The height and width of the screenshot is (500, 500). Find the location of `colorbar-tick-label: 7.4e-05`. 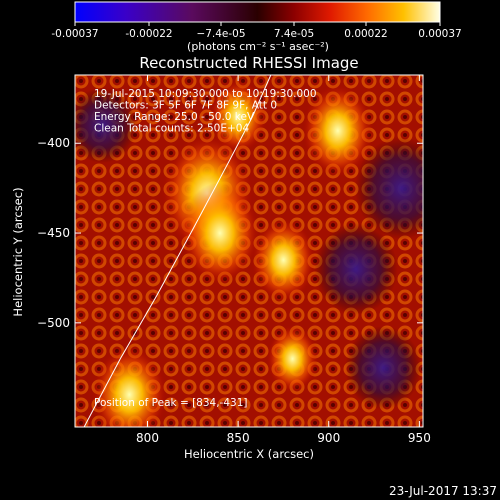

colorbar-tick-label: 7.4e-05 is located at coordinates (294, 34).